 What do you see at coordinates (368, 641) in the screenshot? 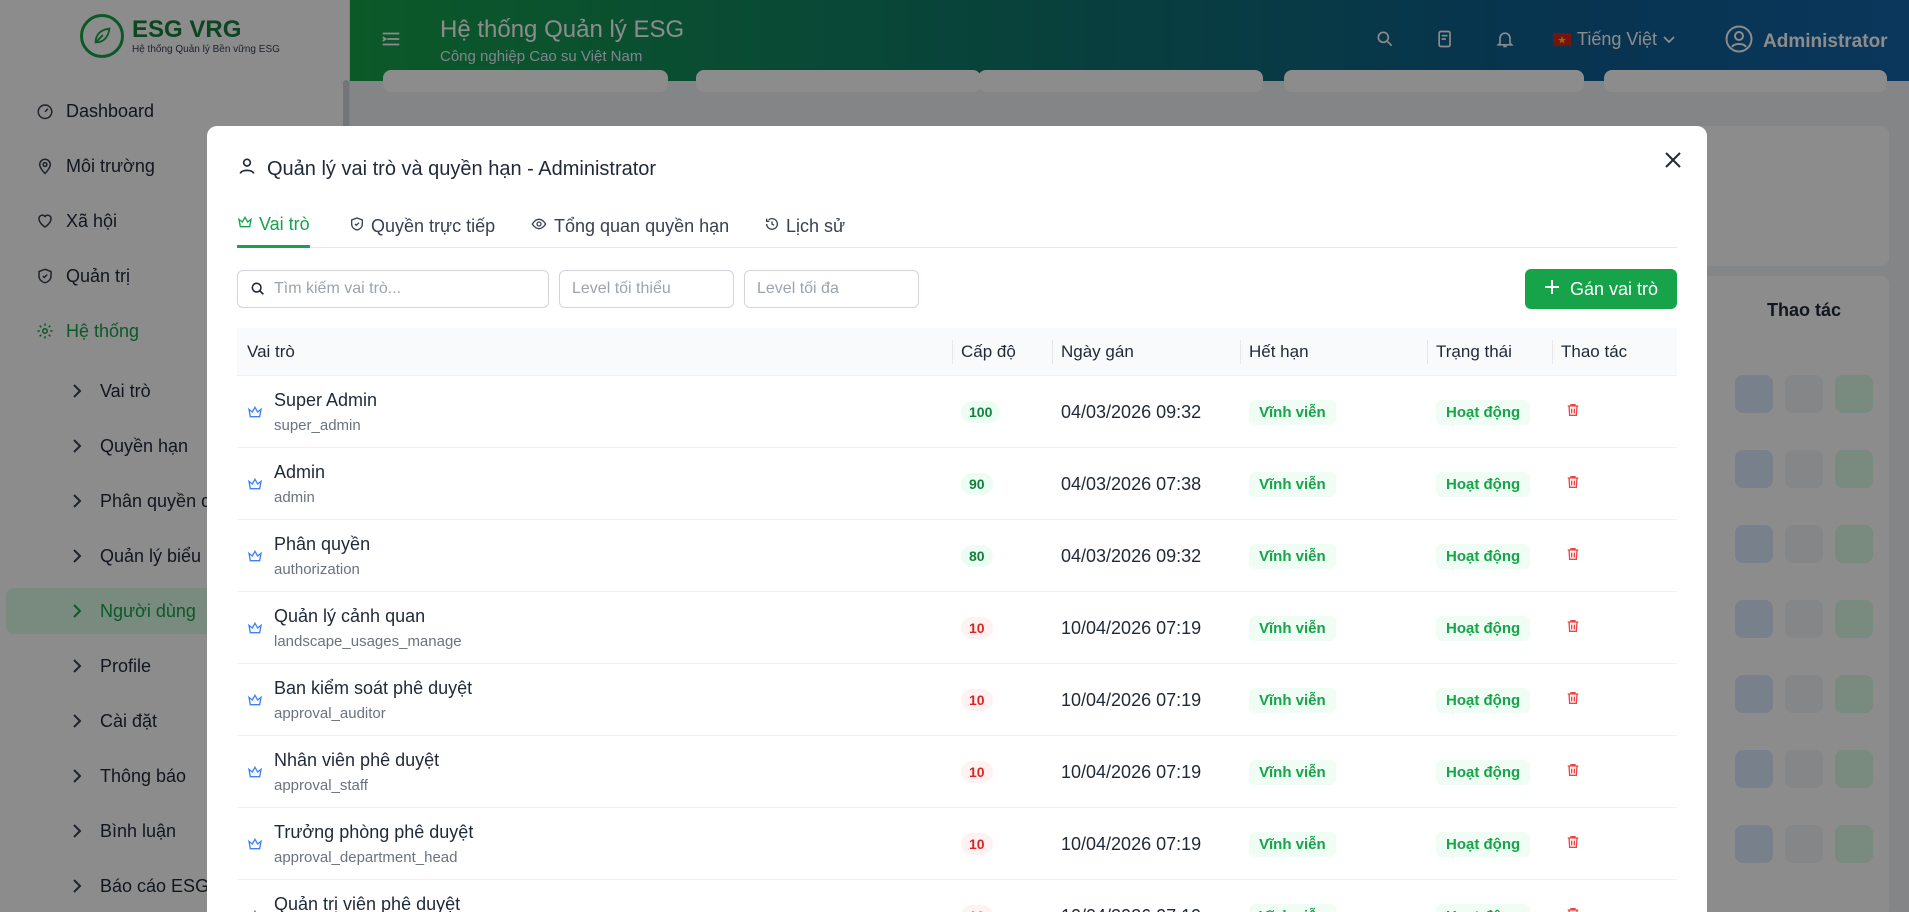
I see `role-code: landscape_usages_manage` at bounding box center [368, 641].